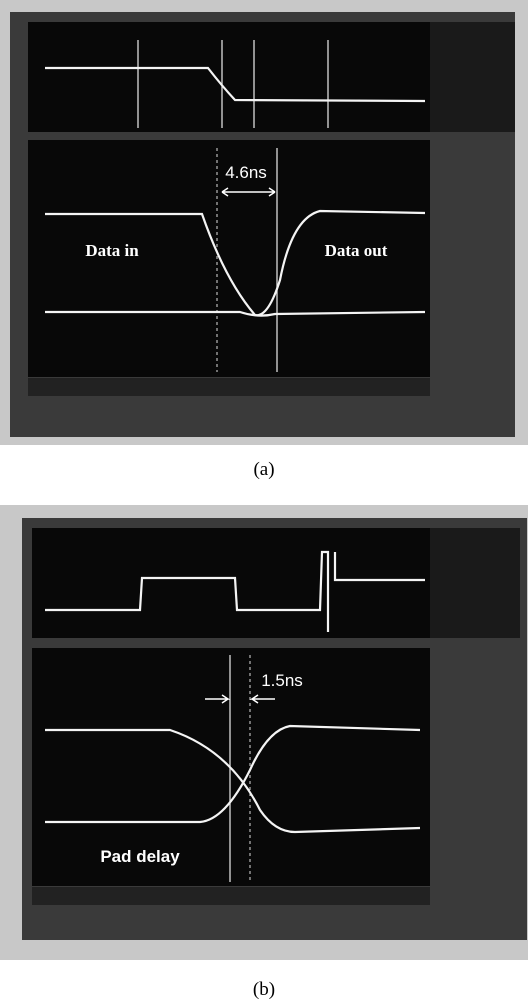 The height and width of the screenshot is (1003, 528). What do you see at coordinates (246, 172) in the screenshot?
I see `measure-label: 4.6ns` at bounding box center [246, 172].